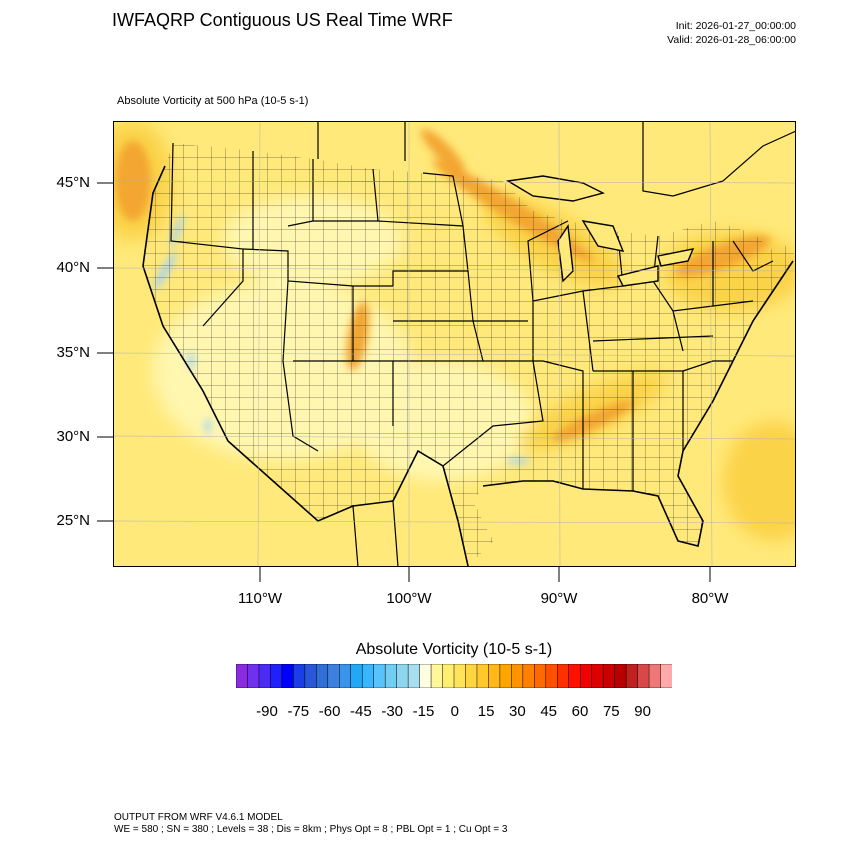 The image size is (850, 850). Describe the element at coordinates (443, 151) in the screenshot. I see `field-max-band` at that location.